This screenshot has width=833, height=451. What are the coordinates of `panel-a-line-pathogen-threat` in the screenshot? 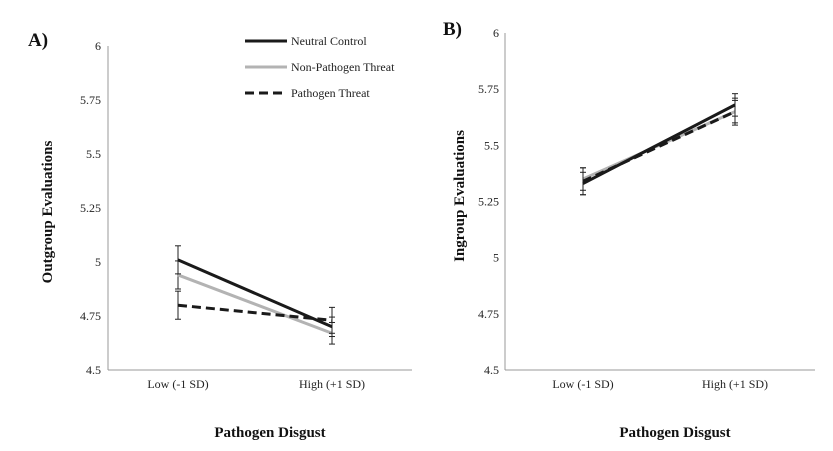 It's located at (255, 312).